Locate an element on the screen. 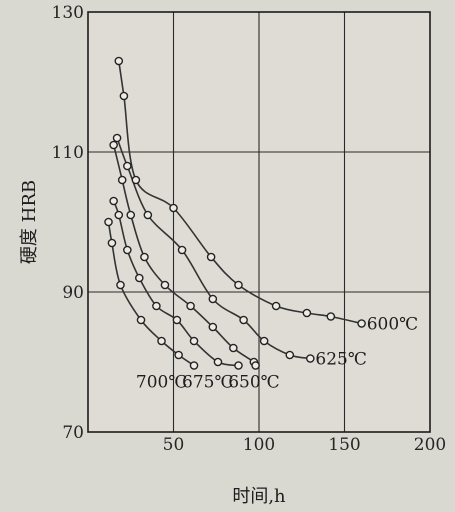 The width and height of the screenshot is (455, 512). series-label: 700℃ is located at coordinates (161, 383).